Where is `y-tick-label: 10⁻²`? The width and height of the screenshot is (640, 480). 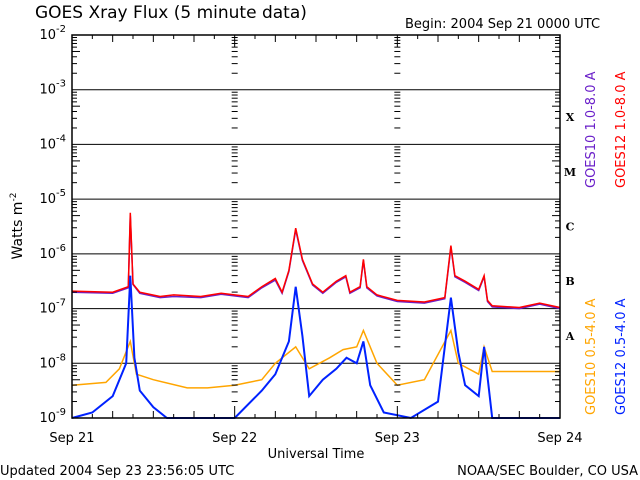
y-tick-label: 10⁻² is located at coordinates (52, 33).